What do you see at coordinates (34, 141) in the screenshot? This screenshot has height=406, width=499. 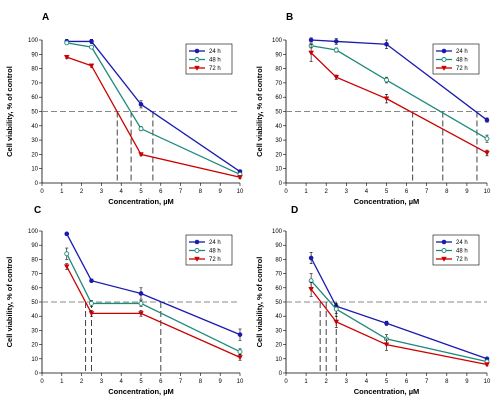 I see `y-tick-label: 30` at bounding box center [34, 141].